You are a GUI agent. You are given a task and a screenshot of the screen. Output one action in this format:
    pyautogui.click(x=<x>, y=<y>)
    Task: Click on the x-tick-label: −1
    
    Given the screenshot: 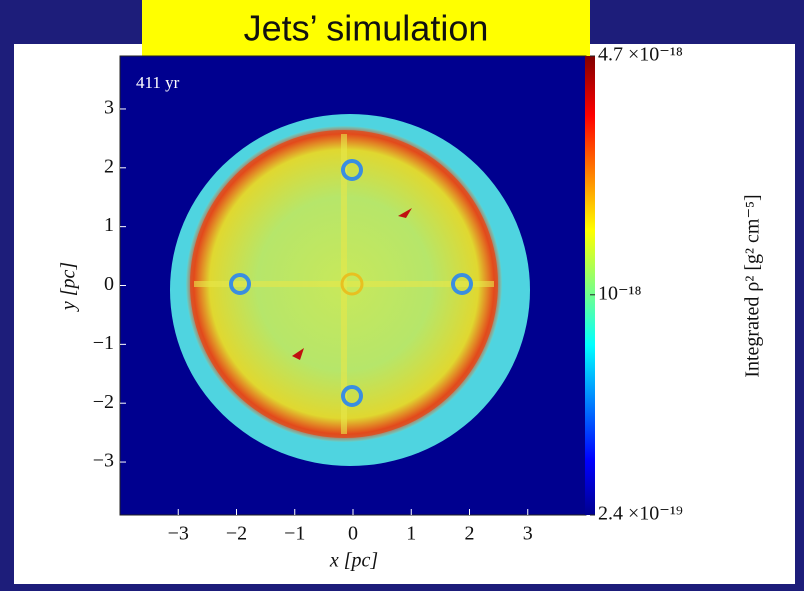 What is the action you would take?
    pyautogui.click(x=294, y=534)
    